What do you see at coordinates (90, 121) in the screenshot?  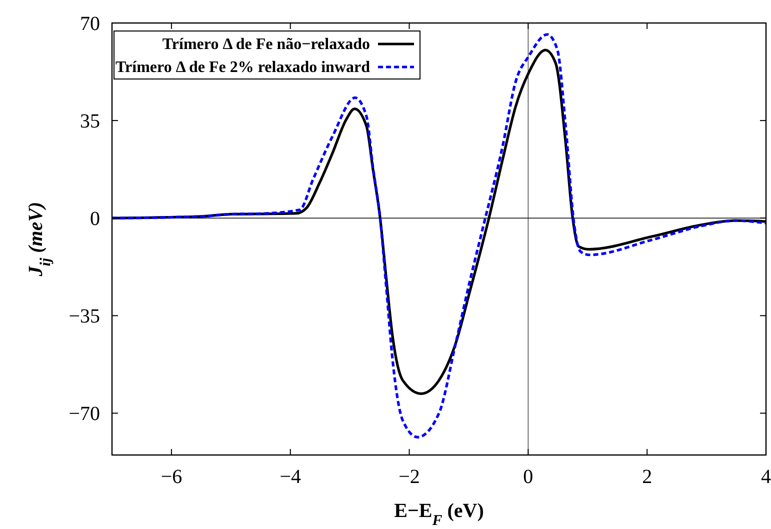 I see `y-tick-label: 35` at bounding box center [90, 121].